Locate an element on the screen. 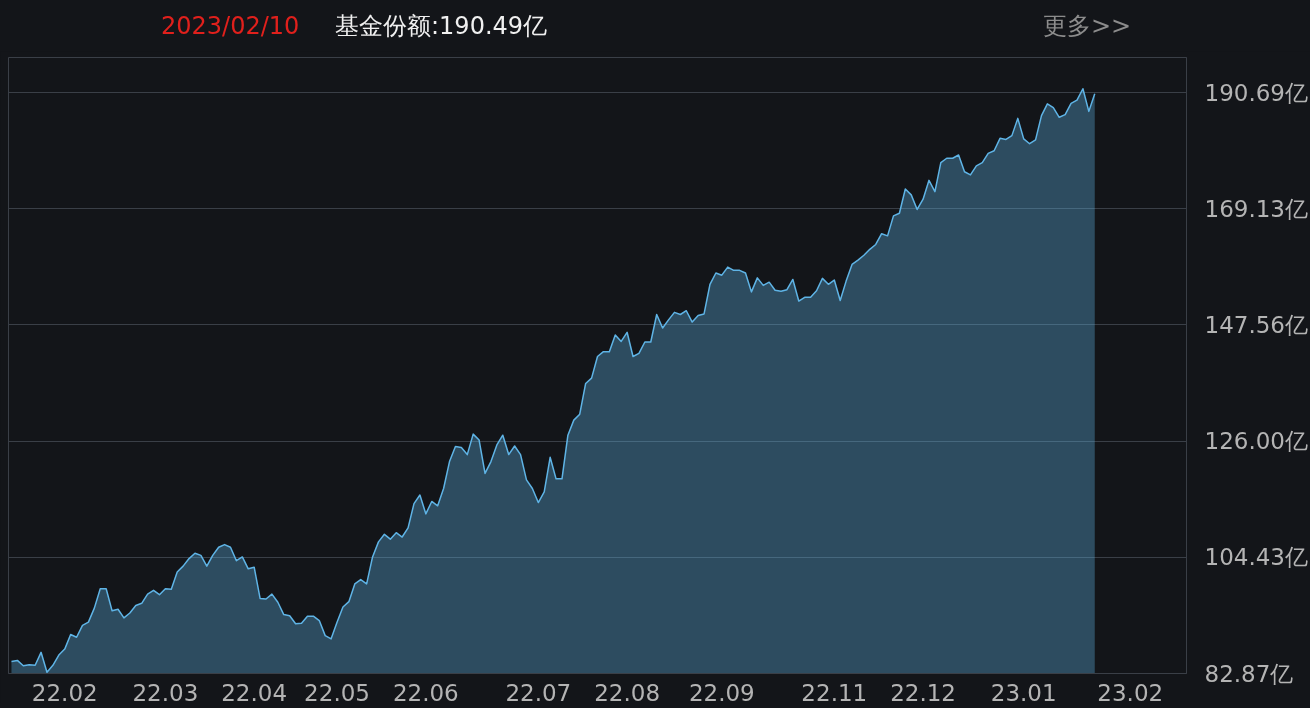 This screenshot has width=1310, height=708. x-tick-label: 22.02 is located at coordinates (64, 692).